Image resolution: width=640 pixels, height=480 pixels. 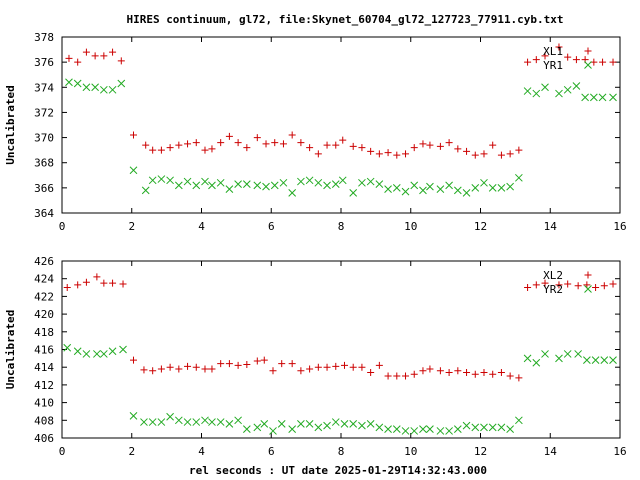 What do you see at coordinates (619, 226) in the screenshot?
I see `x-tick-label: 16` at bounding box center [619, 226].